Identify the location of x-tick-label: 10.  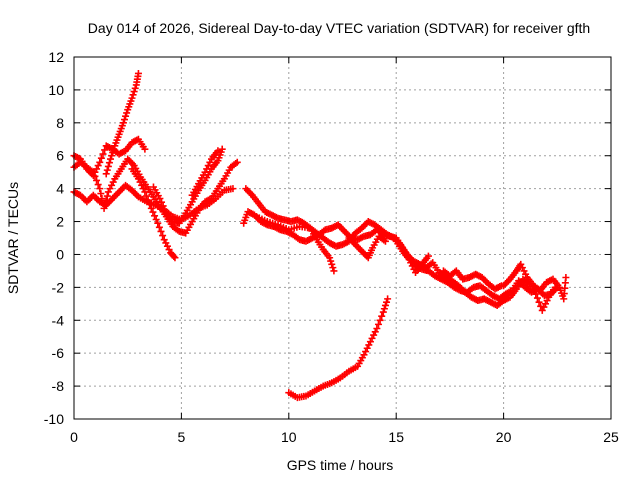
(289, 437).